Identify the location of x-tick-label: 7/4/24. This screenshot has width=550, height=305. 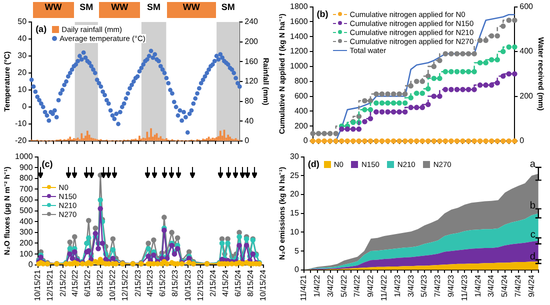
(518, 286).